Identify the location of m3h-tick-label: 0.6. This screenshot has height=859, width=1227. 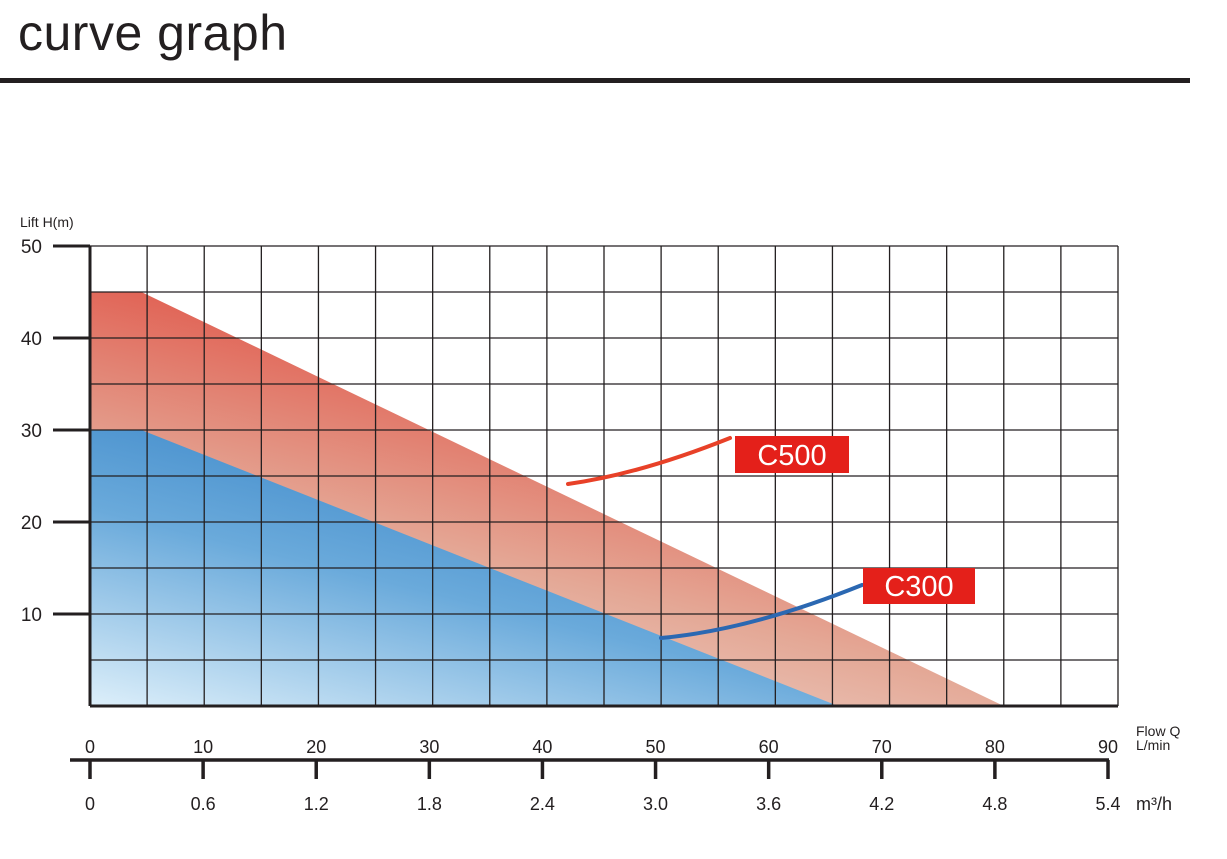
(203, 804).